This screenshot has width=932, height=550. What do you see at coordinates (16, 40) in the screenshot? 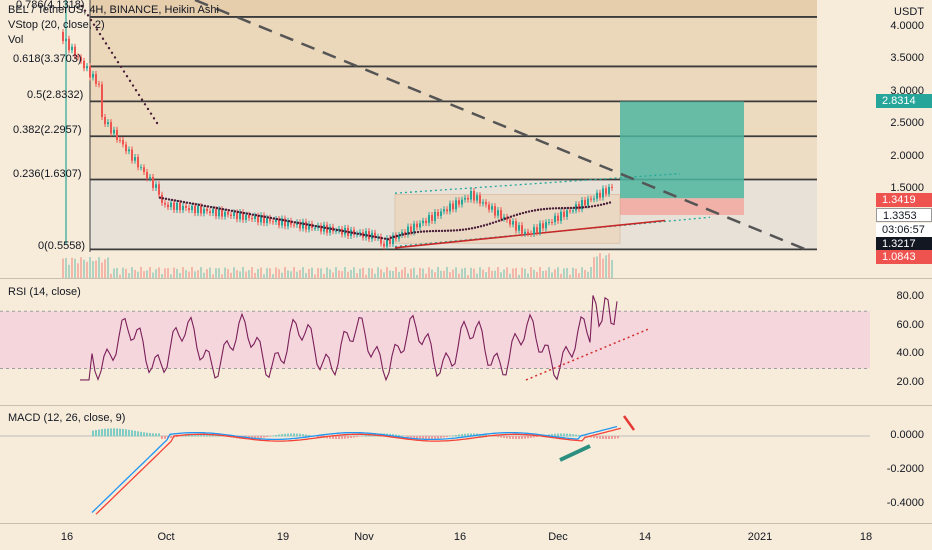
I see `volume-legend: Vol` at bounding box center [16, 40].